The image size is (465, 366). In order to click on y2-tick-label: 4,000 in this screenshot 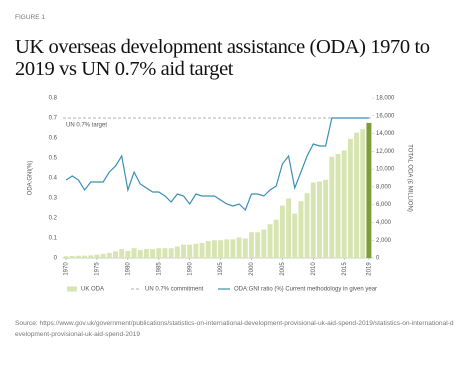, I will do `click(384, 223)`.